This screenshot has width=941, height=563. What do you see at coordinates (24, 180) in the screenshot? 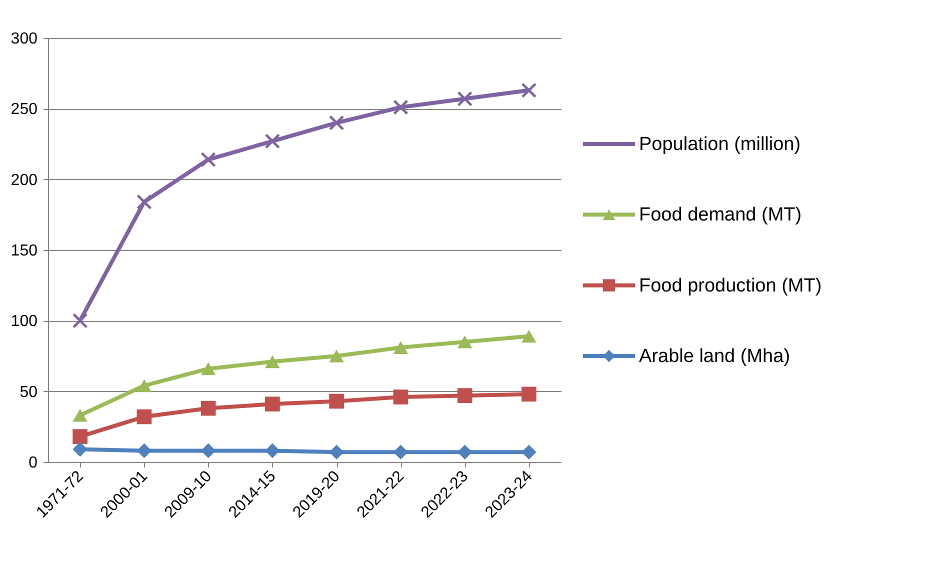
I see `y-tick-label: 200` at bounding box center [24, 180].